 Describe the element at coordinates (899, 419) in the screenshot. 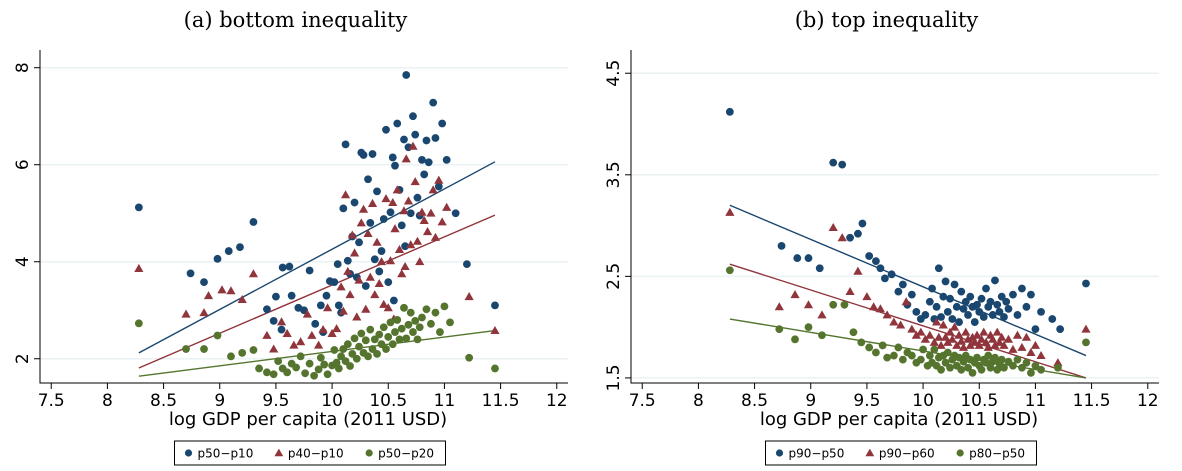

I see `x-axis-label: log GDP per capita (2011 USD)` at that location.